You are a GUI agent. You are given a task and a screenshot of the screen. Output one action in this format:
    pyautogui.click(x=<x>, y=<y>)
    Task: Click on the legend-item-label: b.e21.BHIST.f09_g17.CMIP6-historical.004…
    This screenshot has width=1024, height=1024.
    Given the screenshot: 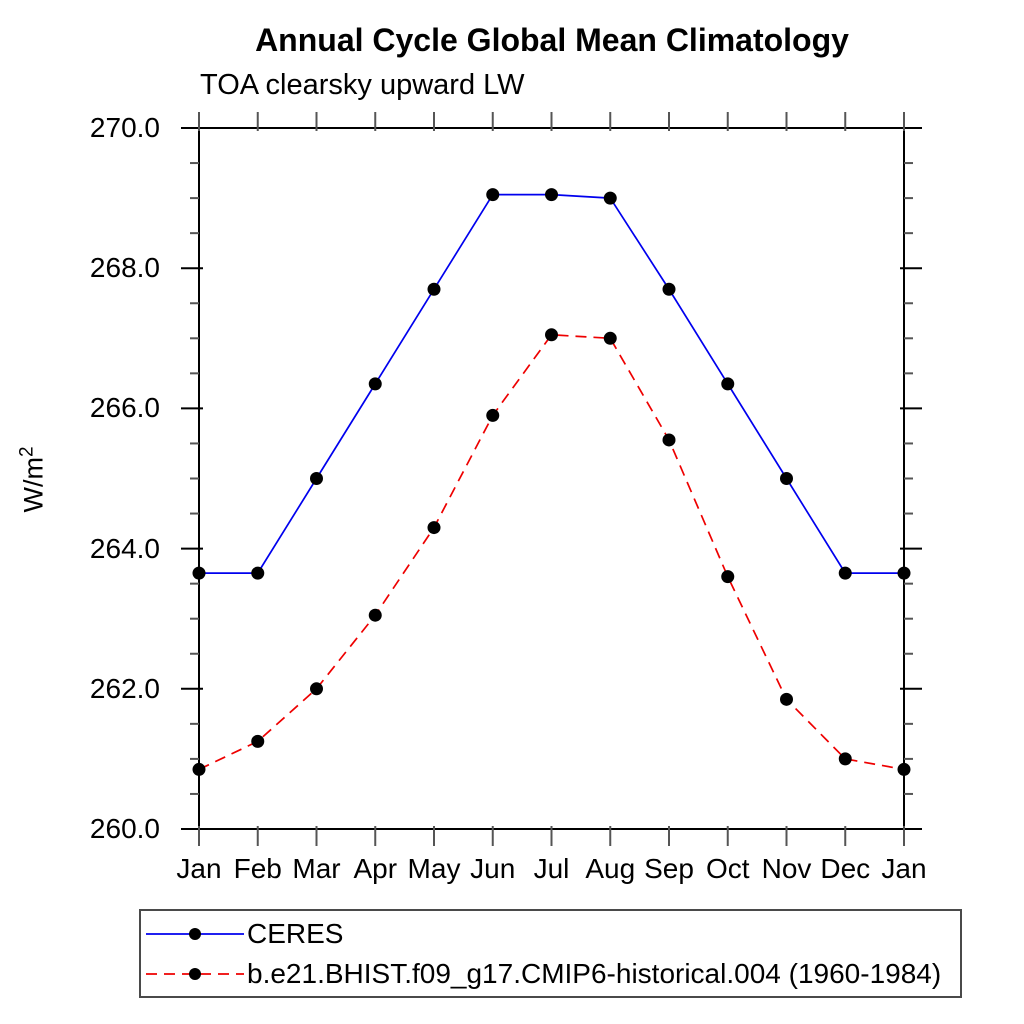 What is the action you would take?
    pyautogui.click(x=594, y=973)
    